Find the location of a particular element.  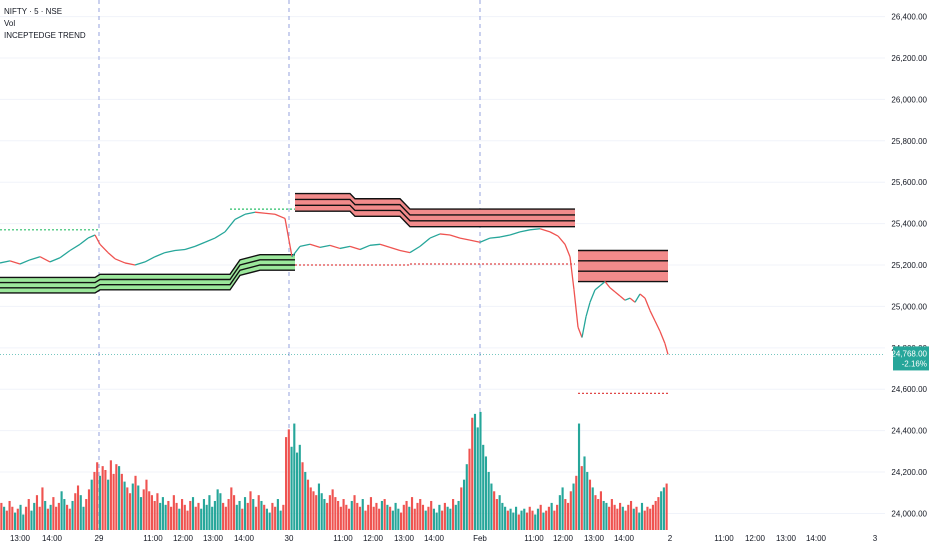

volume-indicator-label: Vol is located at coordinates (10, 23).